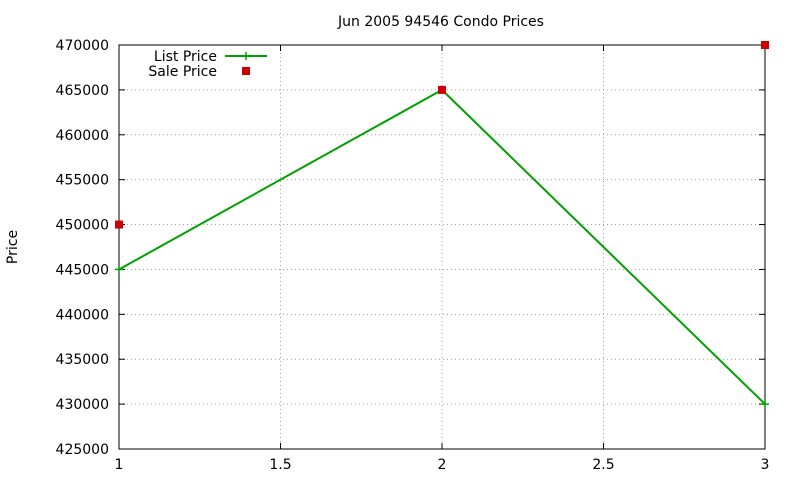  I want to click on y-tick-label: 470000, so click(82, 46).